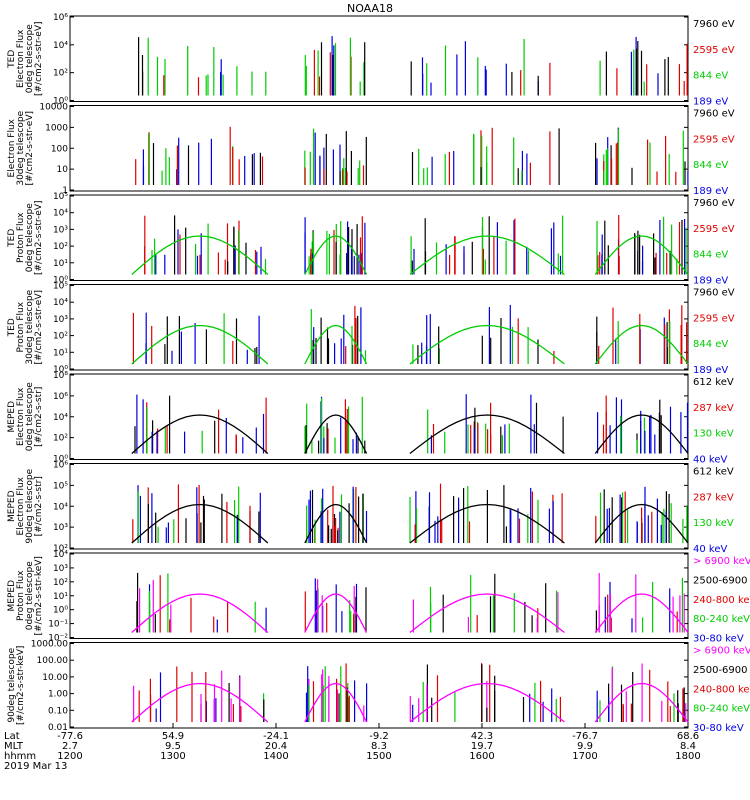 The height and width of the screenshot is (800, 750). I want to click on y-axis-label: MEPED, so click(12, 417).